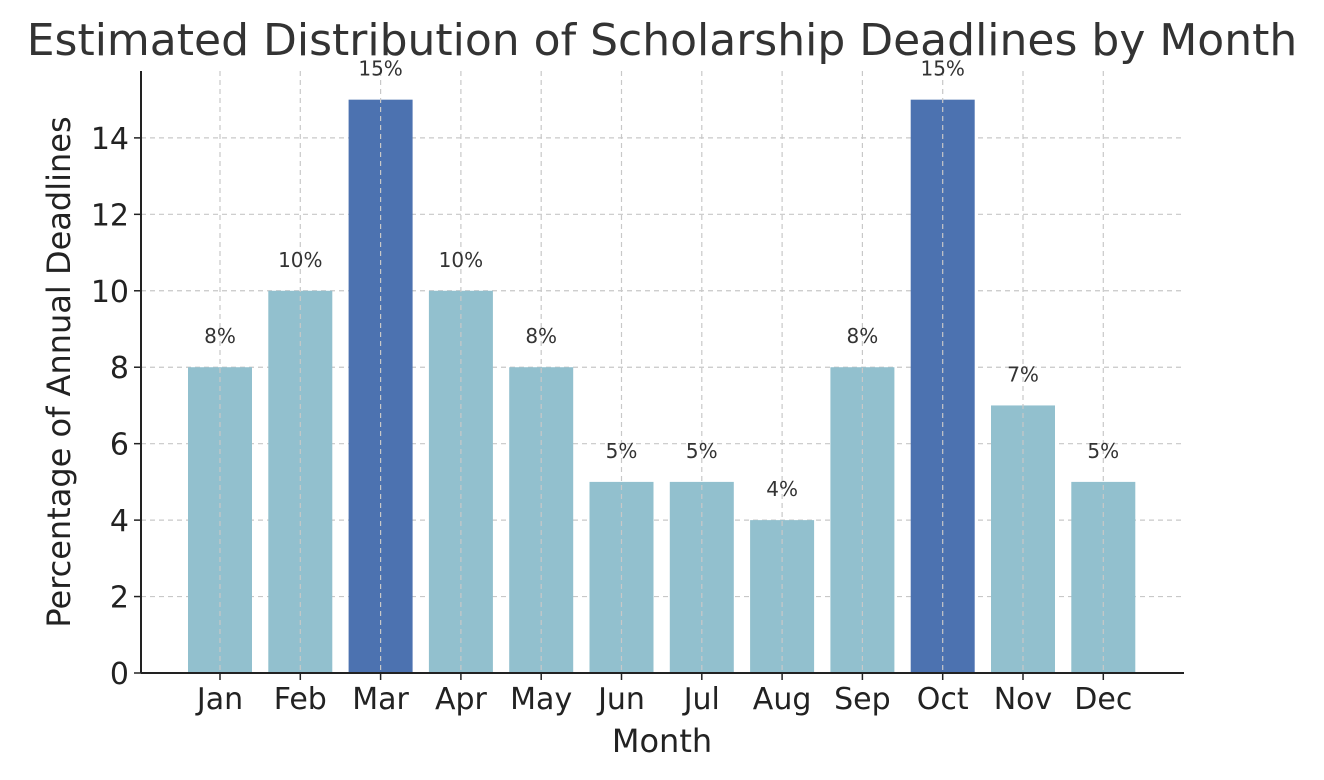 Image resolution: width=1324 pixels, height=780 pixels. I want to click on y-tick-label: 14, so click(110, 139).